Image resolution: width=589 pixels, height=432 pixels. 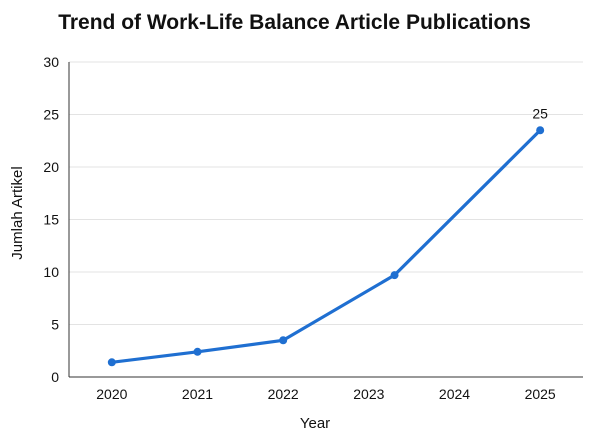 What do you see at coordinates (368, 394) in the screenshot?
I see `x-tick-label-2023: 2023` at bounding box center [368, 394].